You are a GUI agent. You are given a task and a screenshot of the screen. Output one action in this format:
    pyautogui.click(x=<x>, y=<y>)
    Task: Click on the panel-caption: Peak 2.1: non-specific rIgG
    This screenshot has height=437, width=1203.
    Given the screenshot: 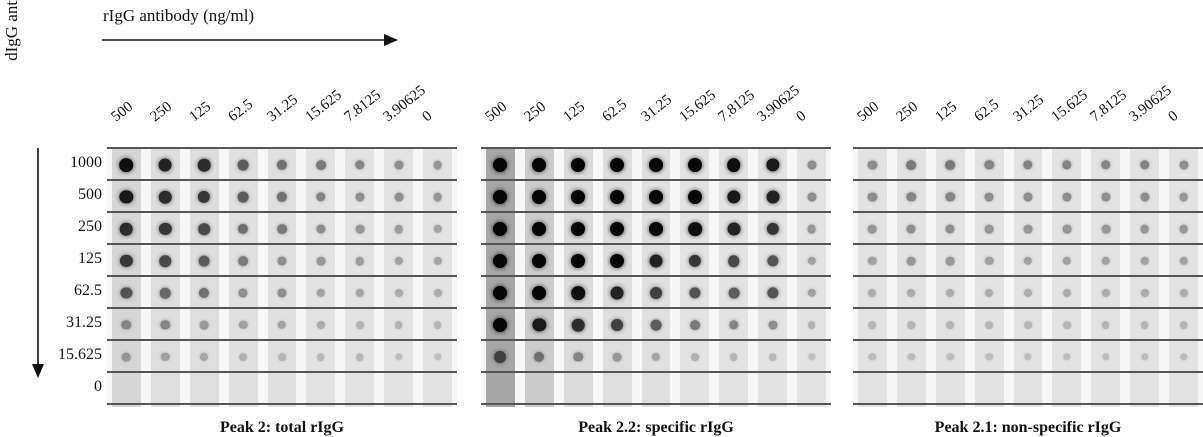 What is the action you would take?
    pyautogui.click(x=1028, y=427)
    